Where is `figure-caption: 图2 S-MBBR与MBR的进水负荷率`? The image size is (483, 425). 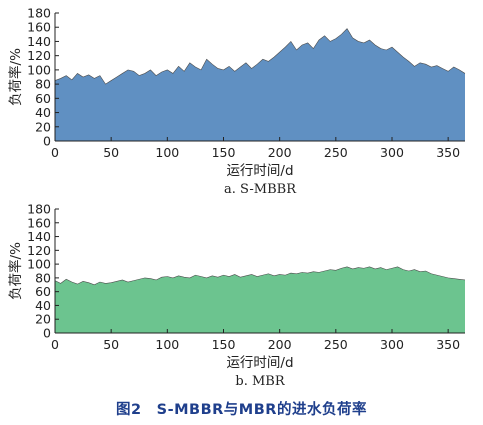 figure-caption: 图2 S-MBBR与MBR的进水负荷率 is located at coordinates (241, 410).